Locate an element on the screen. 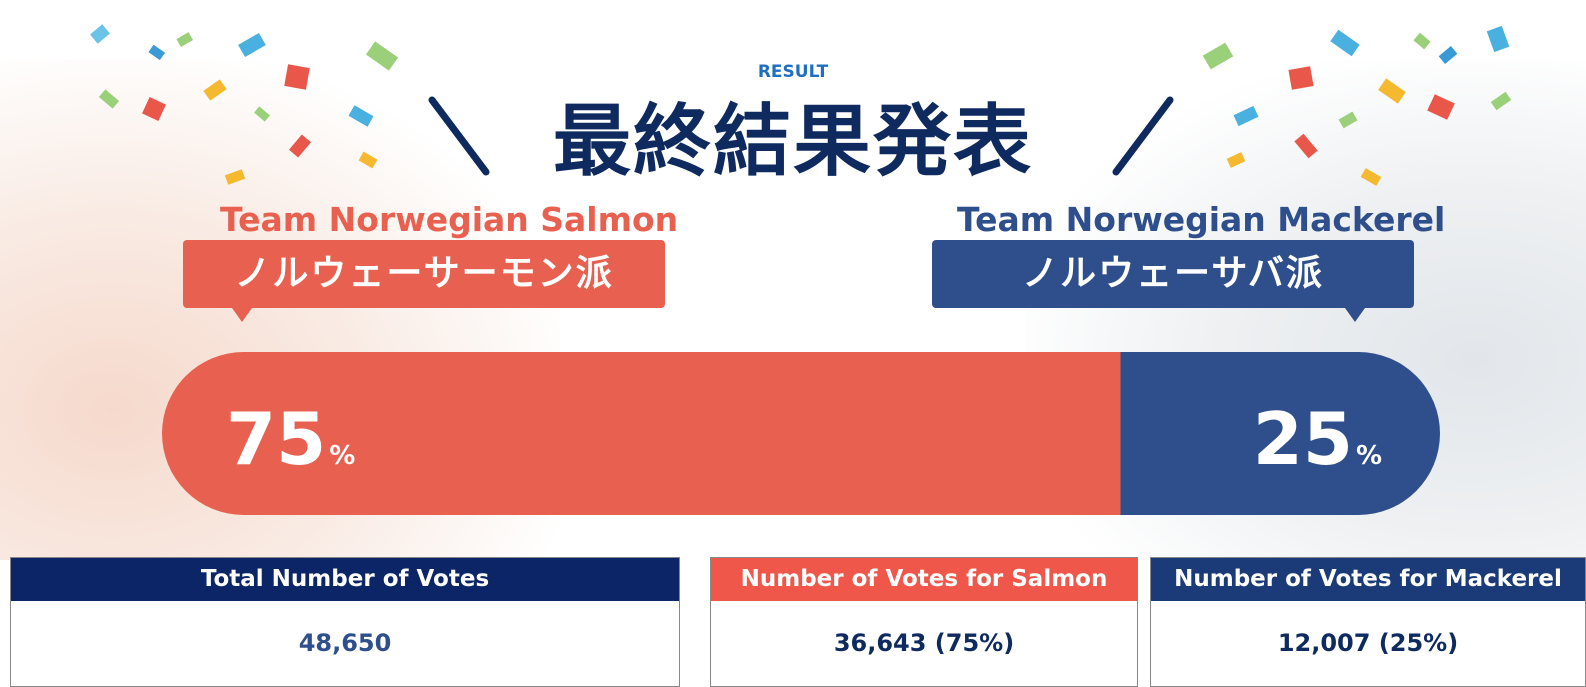 The width and height of the screenshot is (1586, 687). stat-header: Number of Votes for Mackerel is located at coordinates (1368, 579).